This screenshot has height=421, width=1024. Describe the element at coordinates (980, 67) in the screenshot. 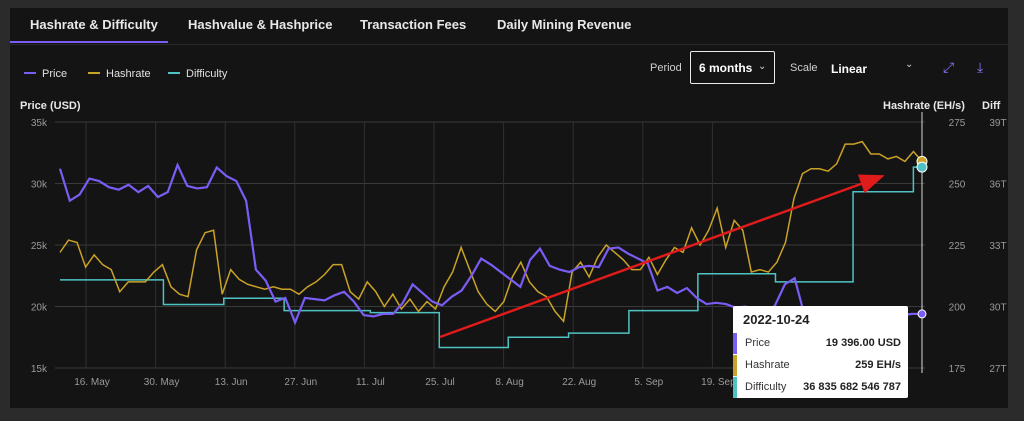

I see `download-icon: ⤓` at that location.